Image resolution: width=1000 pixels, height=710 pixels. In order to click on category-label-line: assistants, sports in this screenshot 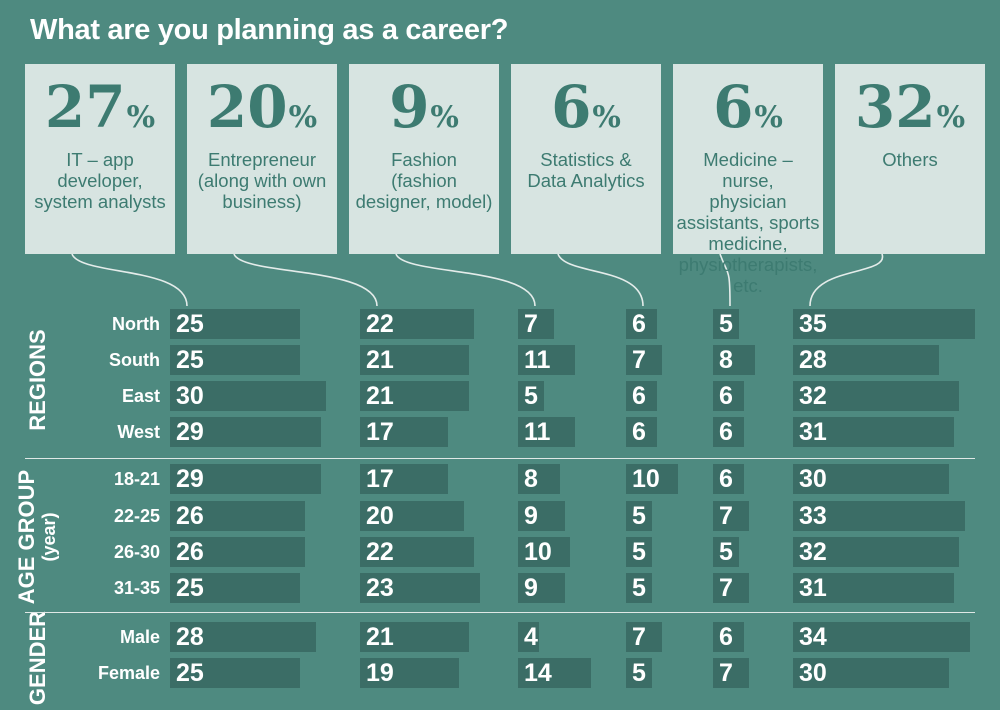, I will do `click(748, 222)`.